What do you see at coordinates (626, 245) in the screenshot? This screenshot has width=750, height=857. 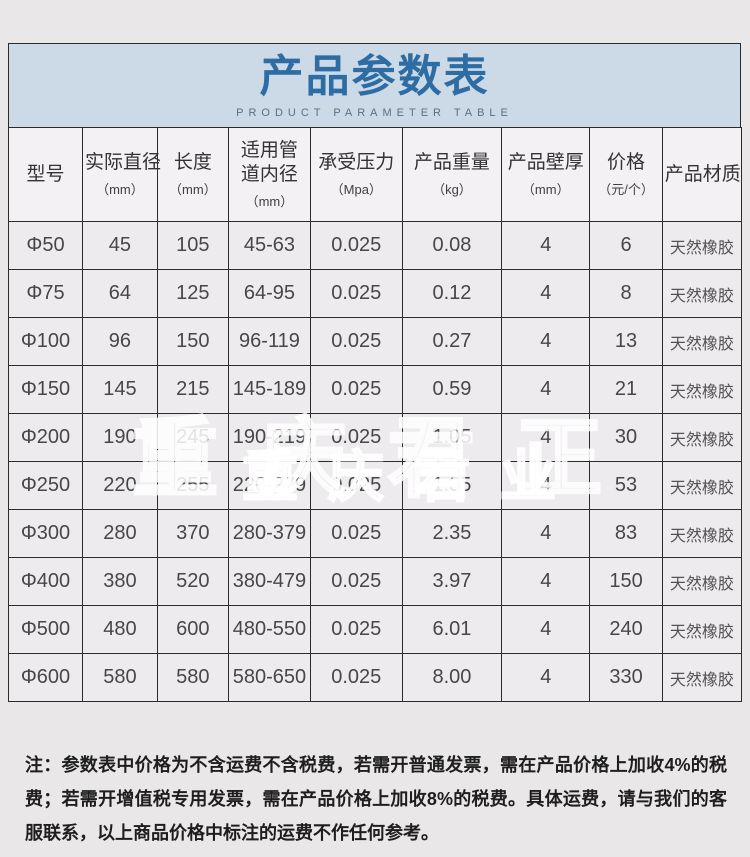 I see `table-cell: 6` at bounding box center [626, 245].